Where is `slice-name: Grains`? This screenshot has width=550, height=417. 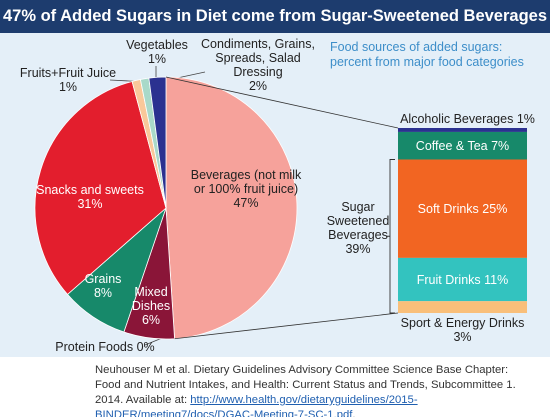 slice-name: Grains is located at coordinates (103, 279).